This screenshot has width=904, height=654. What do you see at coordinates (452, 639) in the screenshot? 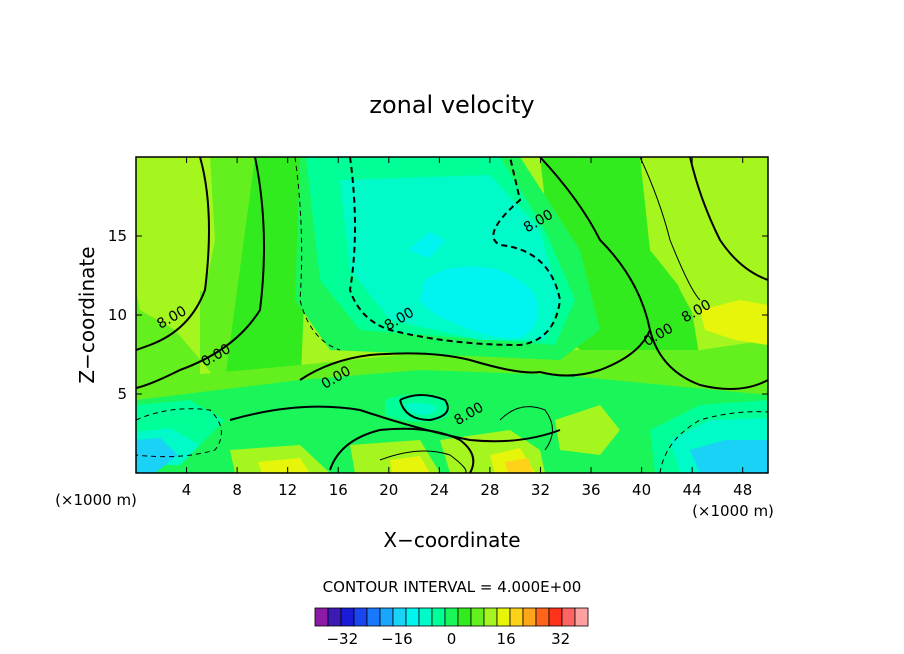
I see `colorbar-tick-label: 0` at bounding box center [452, 639].